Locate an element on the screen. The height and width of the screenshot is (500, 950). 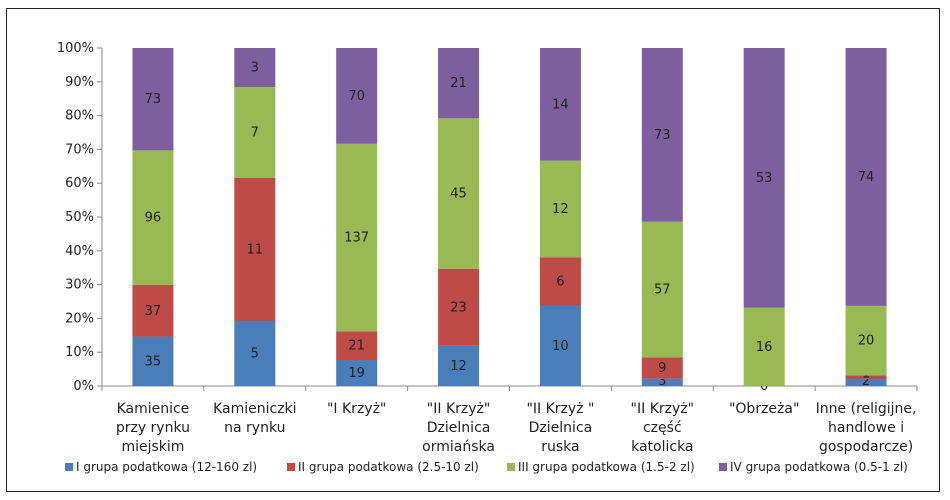
y-tick-label: 80% is located at coordinates (79, 116).